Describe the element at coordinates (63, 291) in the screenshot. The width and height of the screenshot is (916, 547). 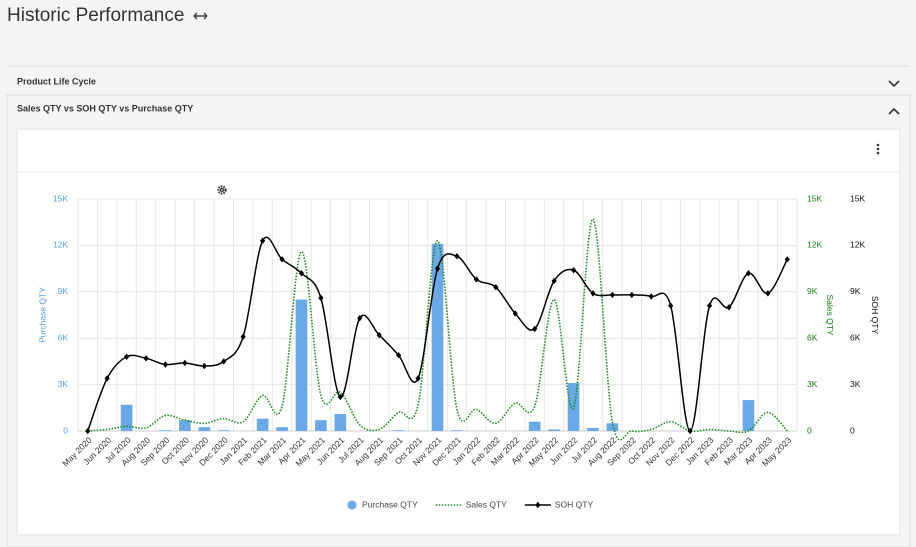
I see `y-tick-label: 9K` at that location.